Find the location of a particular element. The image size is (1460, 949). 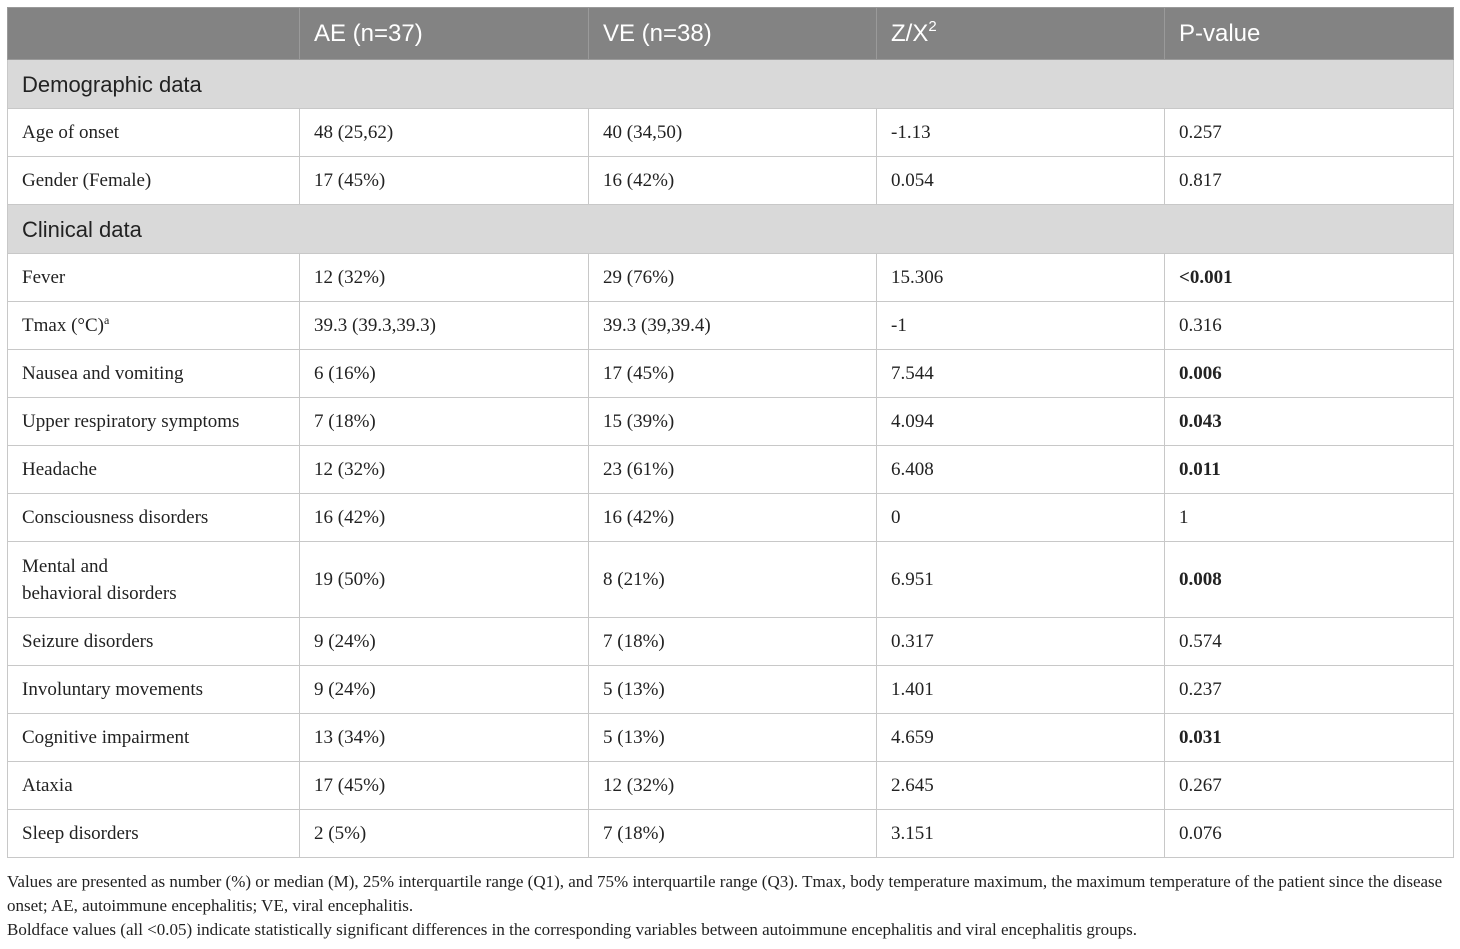

cell-statistic: 0 is located at coordinates (1020, 517).